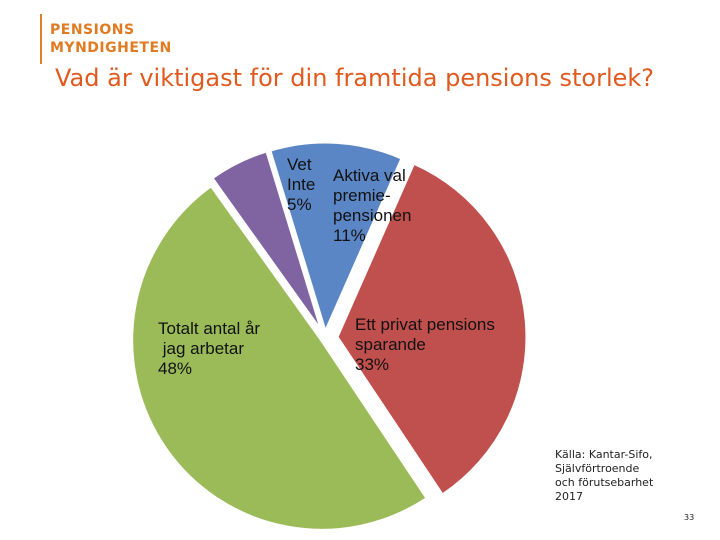 Image resolution: width=720 pixels, height=540 pixels. I want to click on source-line-1: Källa: Kantar-Sifo,, so click(604, 454).